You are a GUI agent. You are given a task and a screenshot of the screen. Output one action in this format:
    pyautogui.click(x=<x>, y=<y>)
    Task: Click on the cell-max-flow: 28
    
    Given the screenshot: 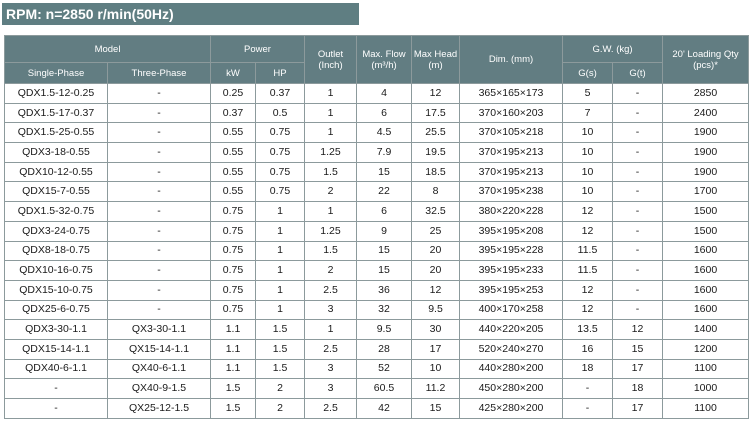 What is the action you would take?
    pyautogui.click(x=384, y=349)
    